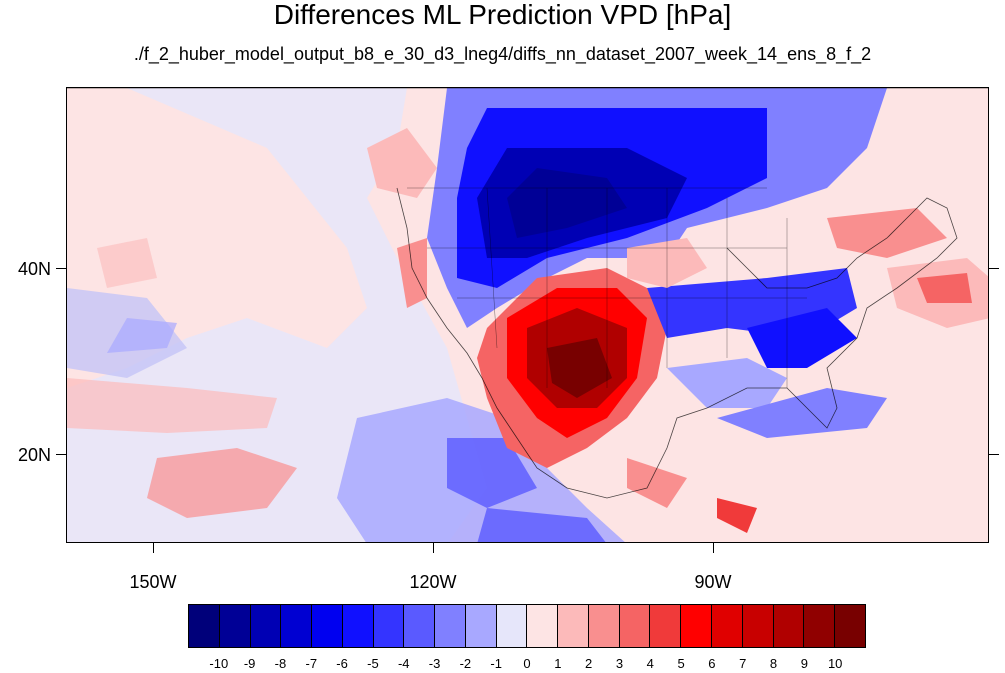  Describe the element at coordinates (502, 15) in the screenshot. I see `map-title: Differences ML Prediction VPD [hPa]` at that location.